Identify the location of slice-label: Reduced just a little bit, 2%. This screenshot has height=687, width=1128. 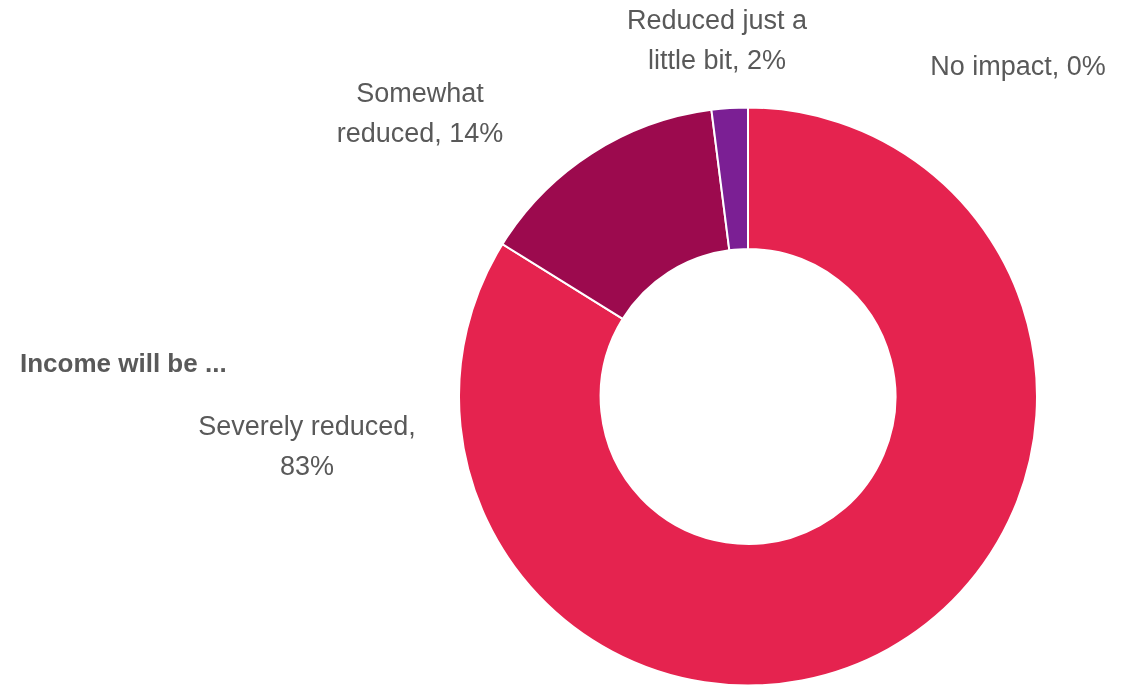
(717, 40).